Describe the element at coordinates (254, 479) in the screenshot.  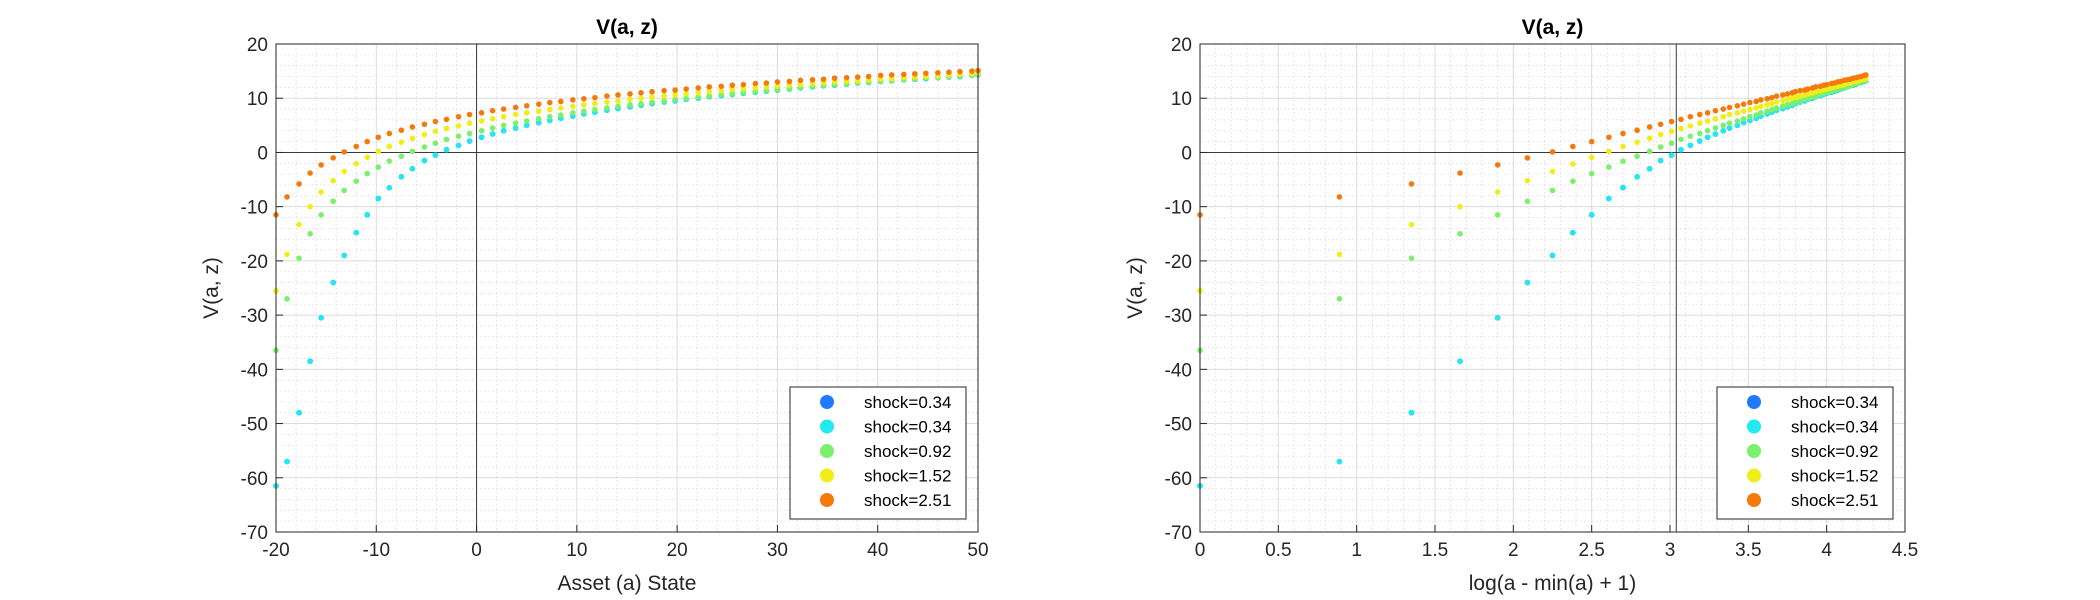
I see `y-tick-label: -60` at that location.